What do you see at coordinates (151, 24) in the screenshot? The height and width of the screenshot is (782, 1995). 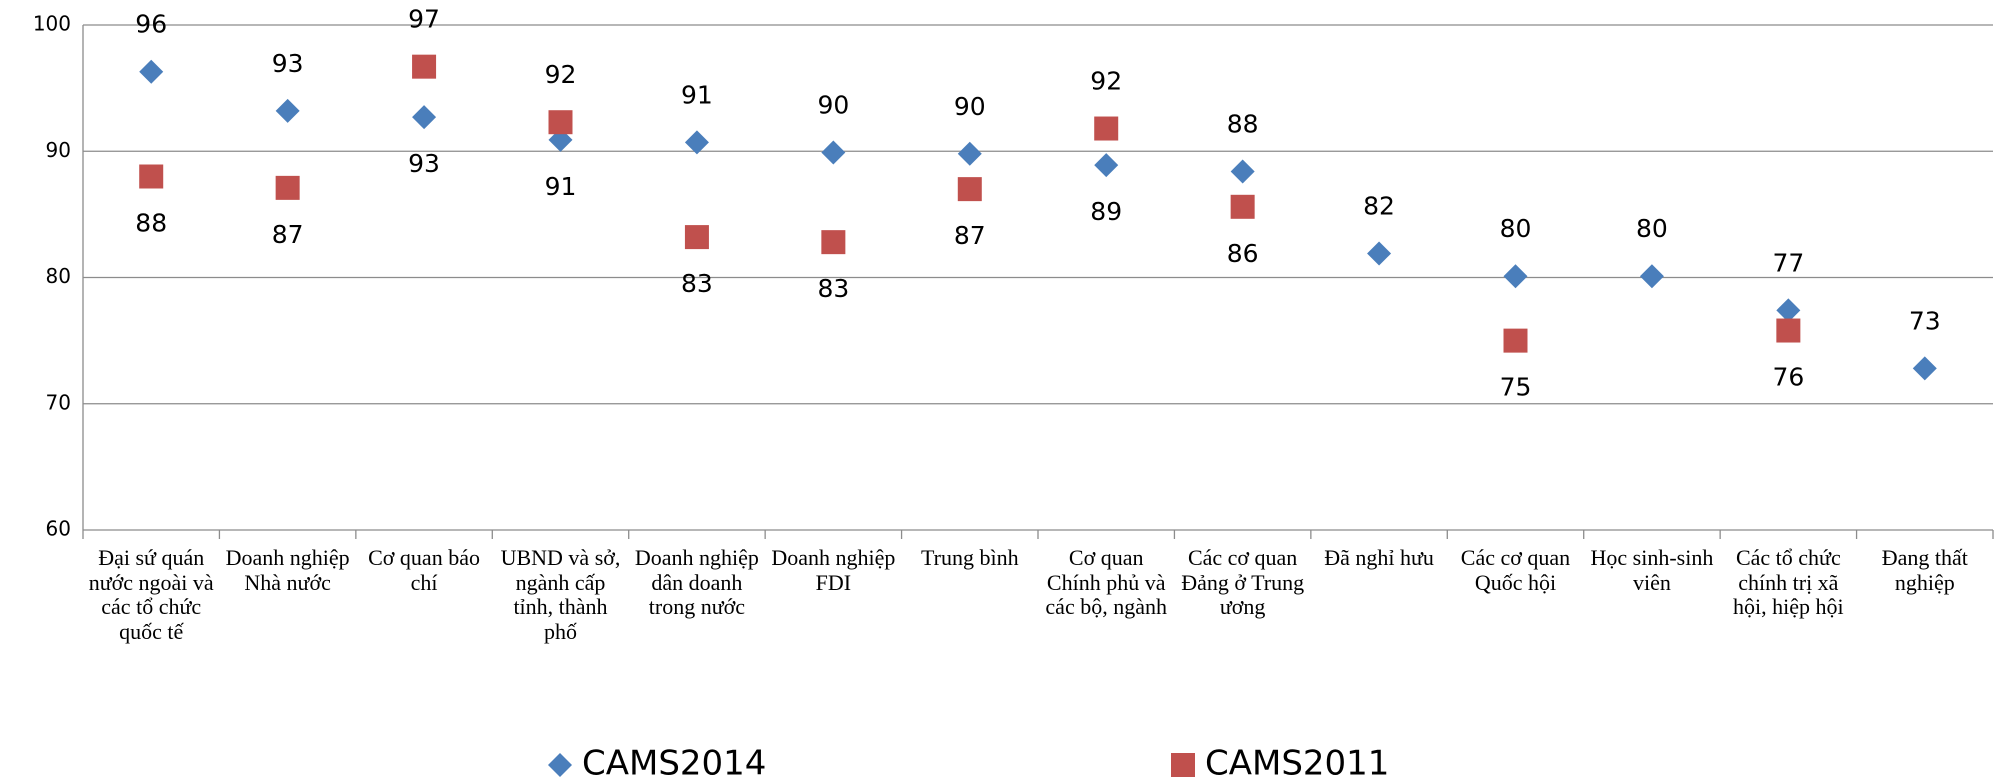 I see `data-label: 96` at bounding box center [151, 24].